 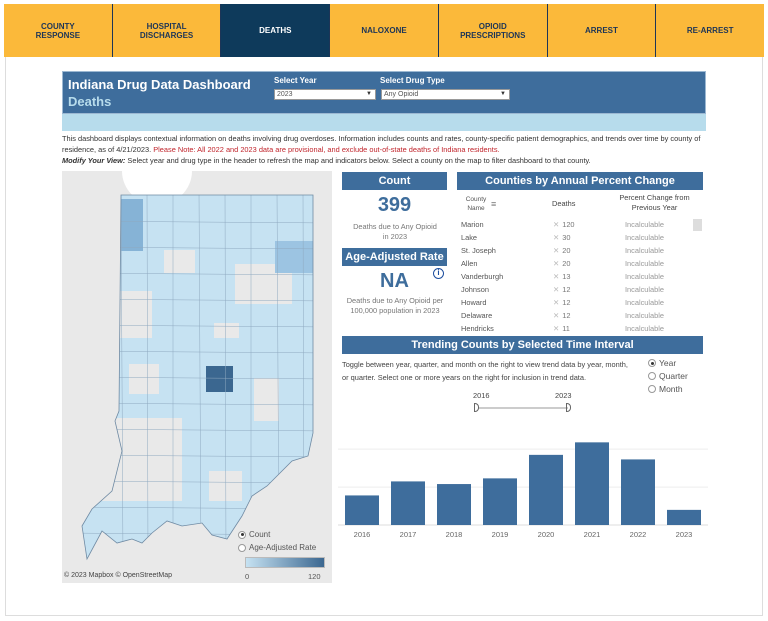 I want to click on interval-radio-month: Month, so click(x=665, y=389).